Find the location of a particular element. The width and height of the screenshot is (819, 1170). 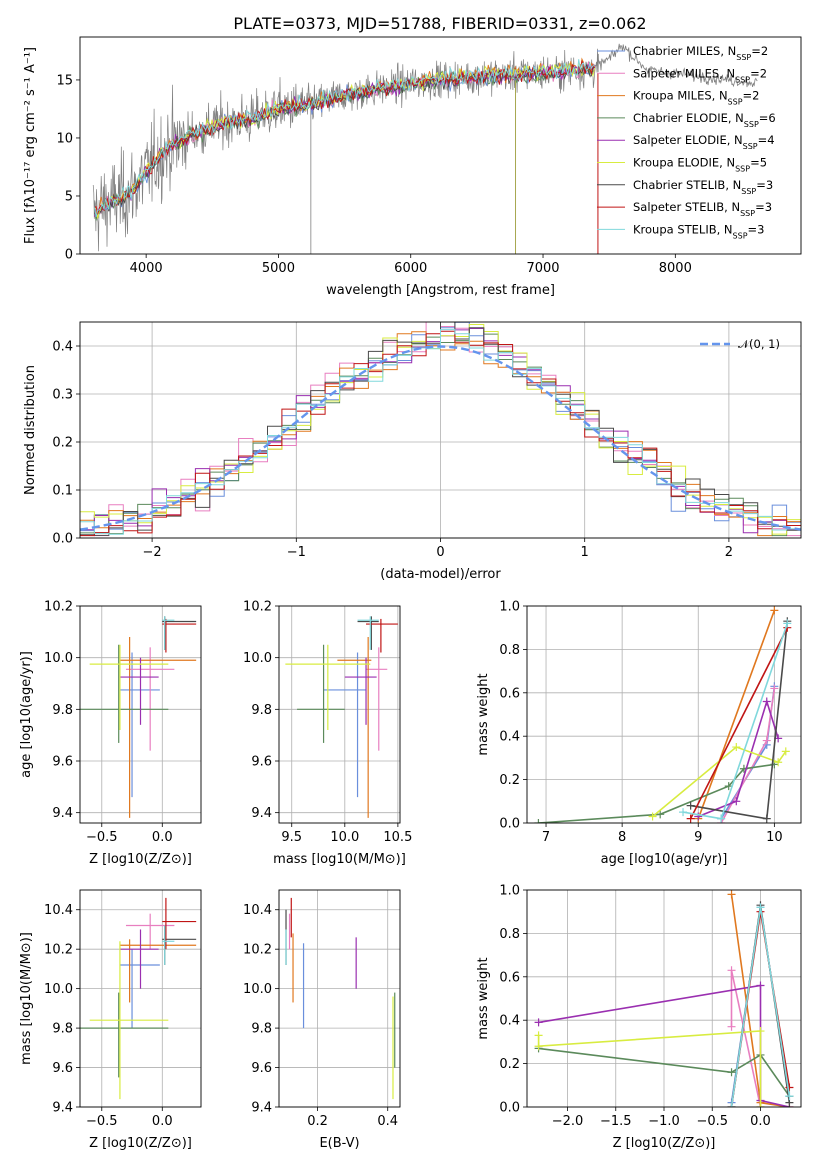

x-axis-label: wavelength [Angstrom, rest frame] is located at coordinates (440, 290).